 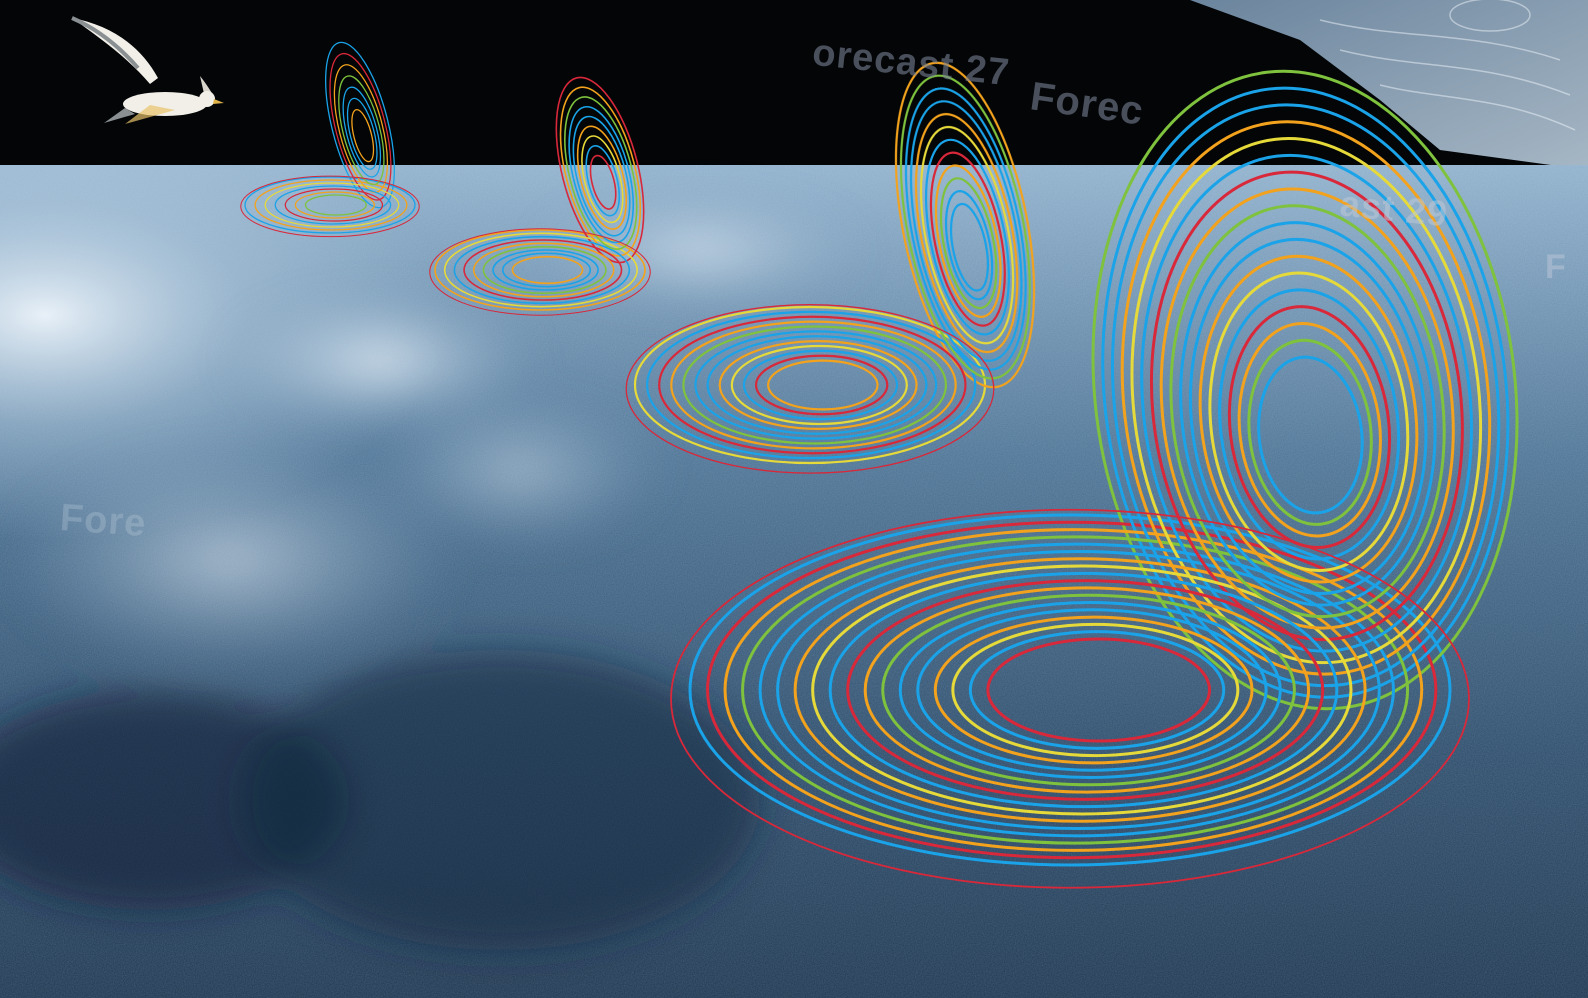 I want to click on map-contours, so click(x=1447, y=65).